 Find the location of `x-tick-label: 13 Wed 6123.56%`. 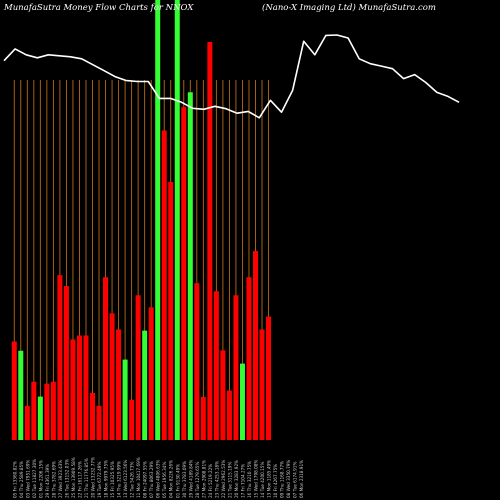

x-tick-label: 13 Wed 6123.56% is located at coordinates (125, 479).